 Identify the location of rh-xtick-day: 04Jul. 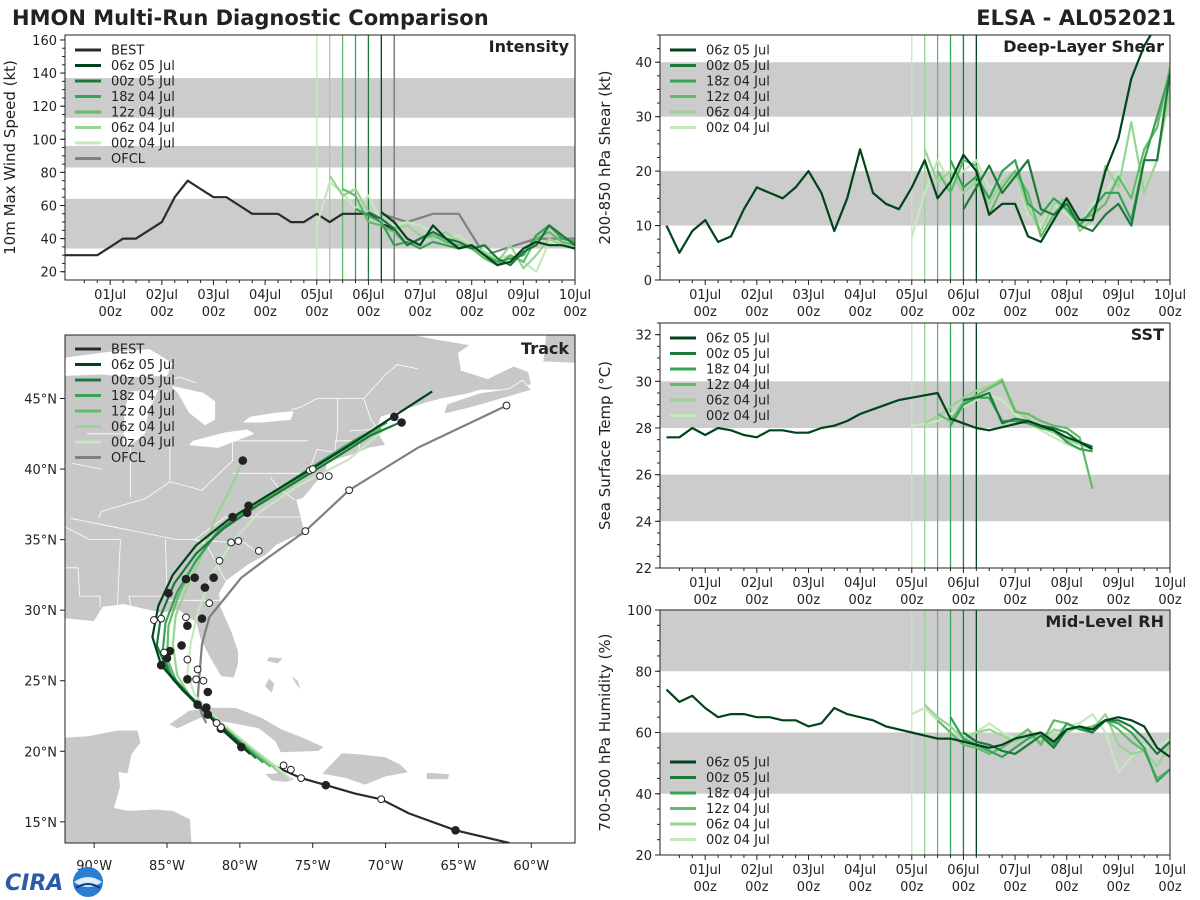
(860, 870).